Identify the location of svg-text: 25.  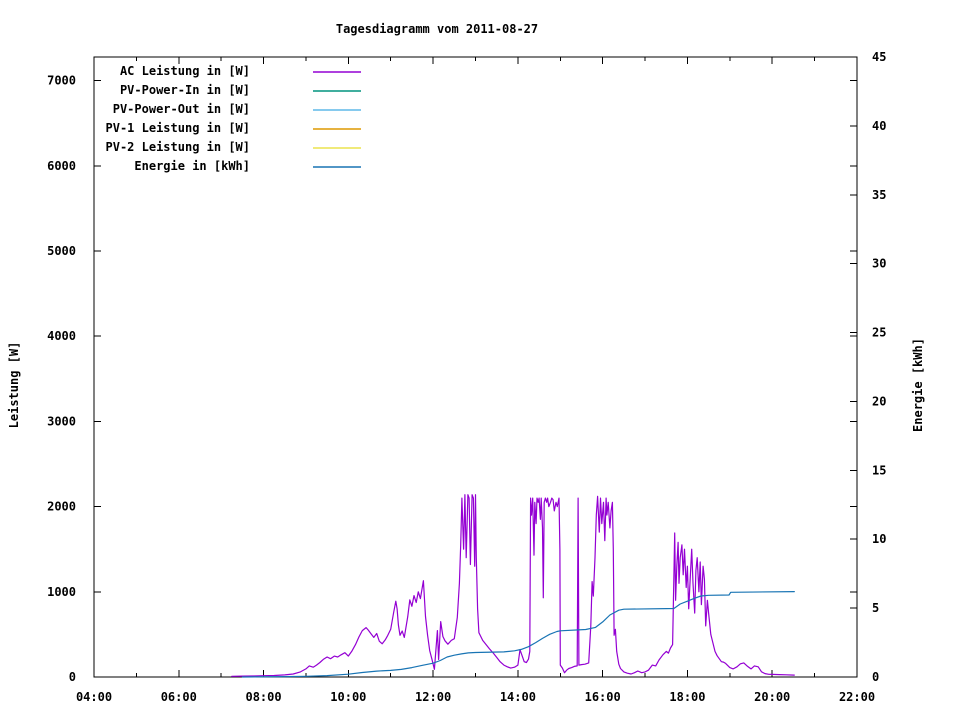
(879, 333).